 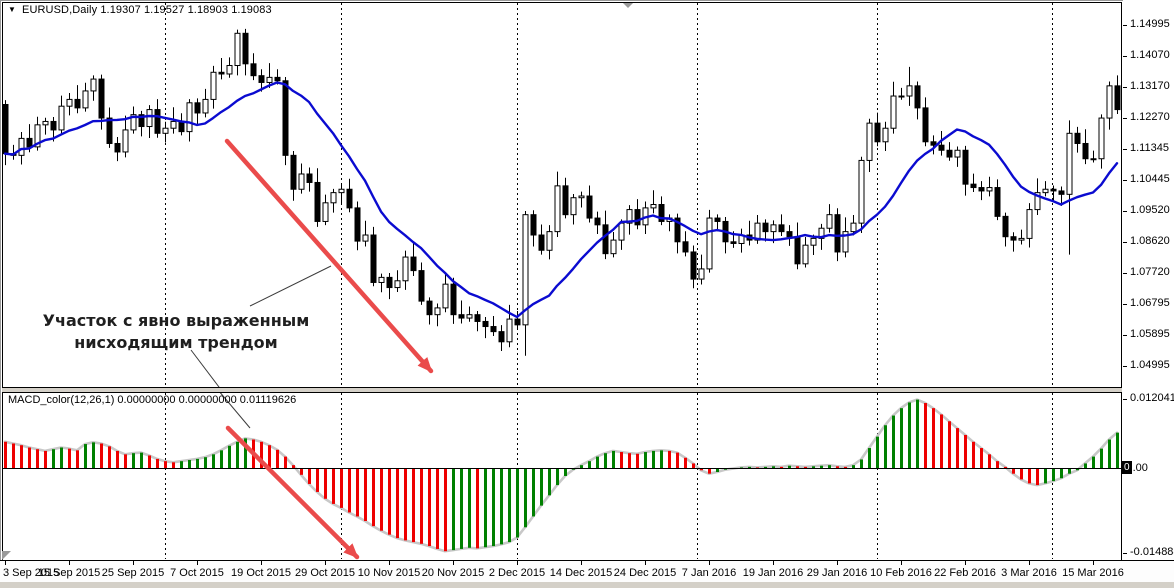 What do you see at coordinates (1150, 179) in the screenshot?
I see `price-axis-label: 1.10445` at bounding box center [1150, 179].